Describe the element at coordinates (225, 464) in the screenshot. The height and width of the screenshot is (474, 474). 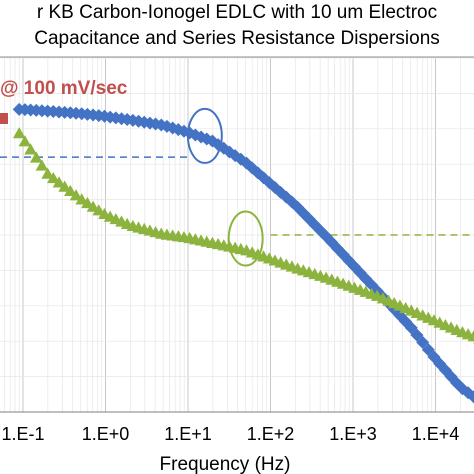
I see `x-axis-label: Frequency (Hz)` at that location.